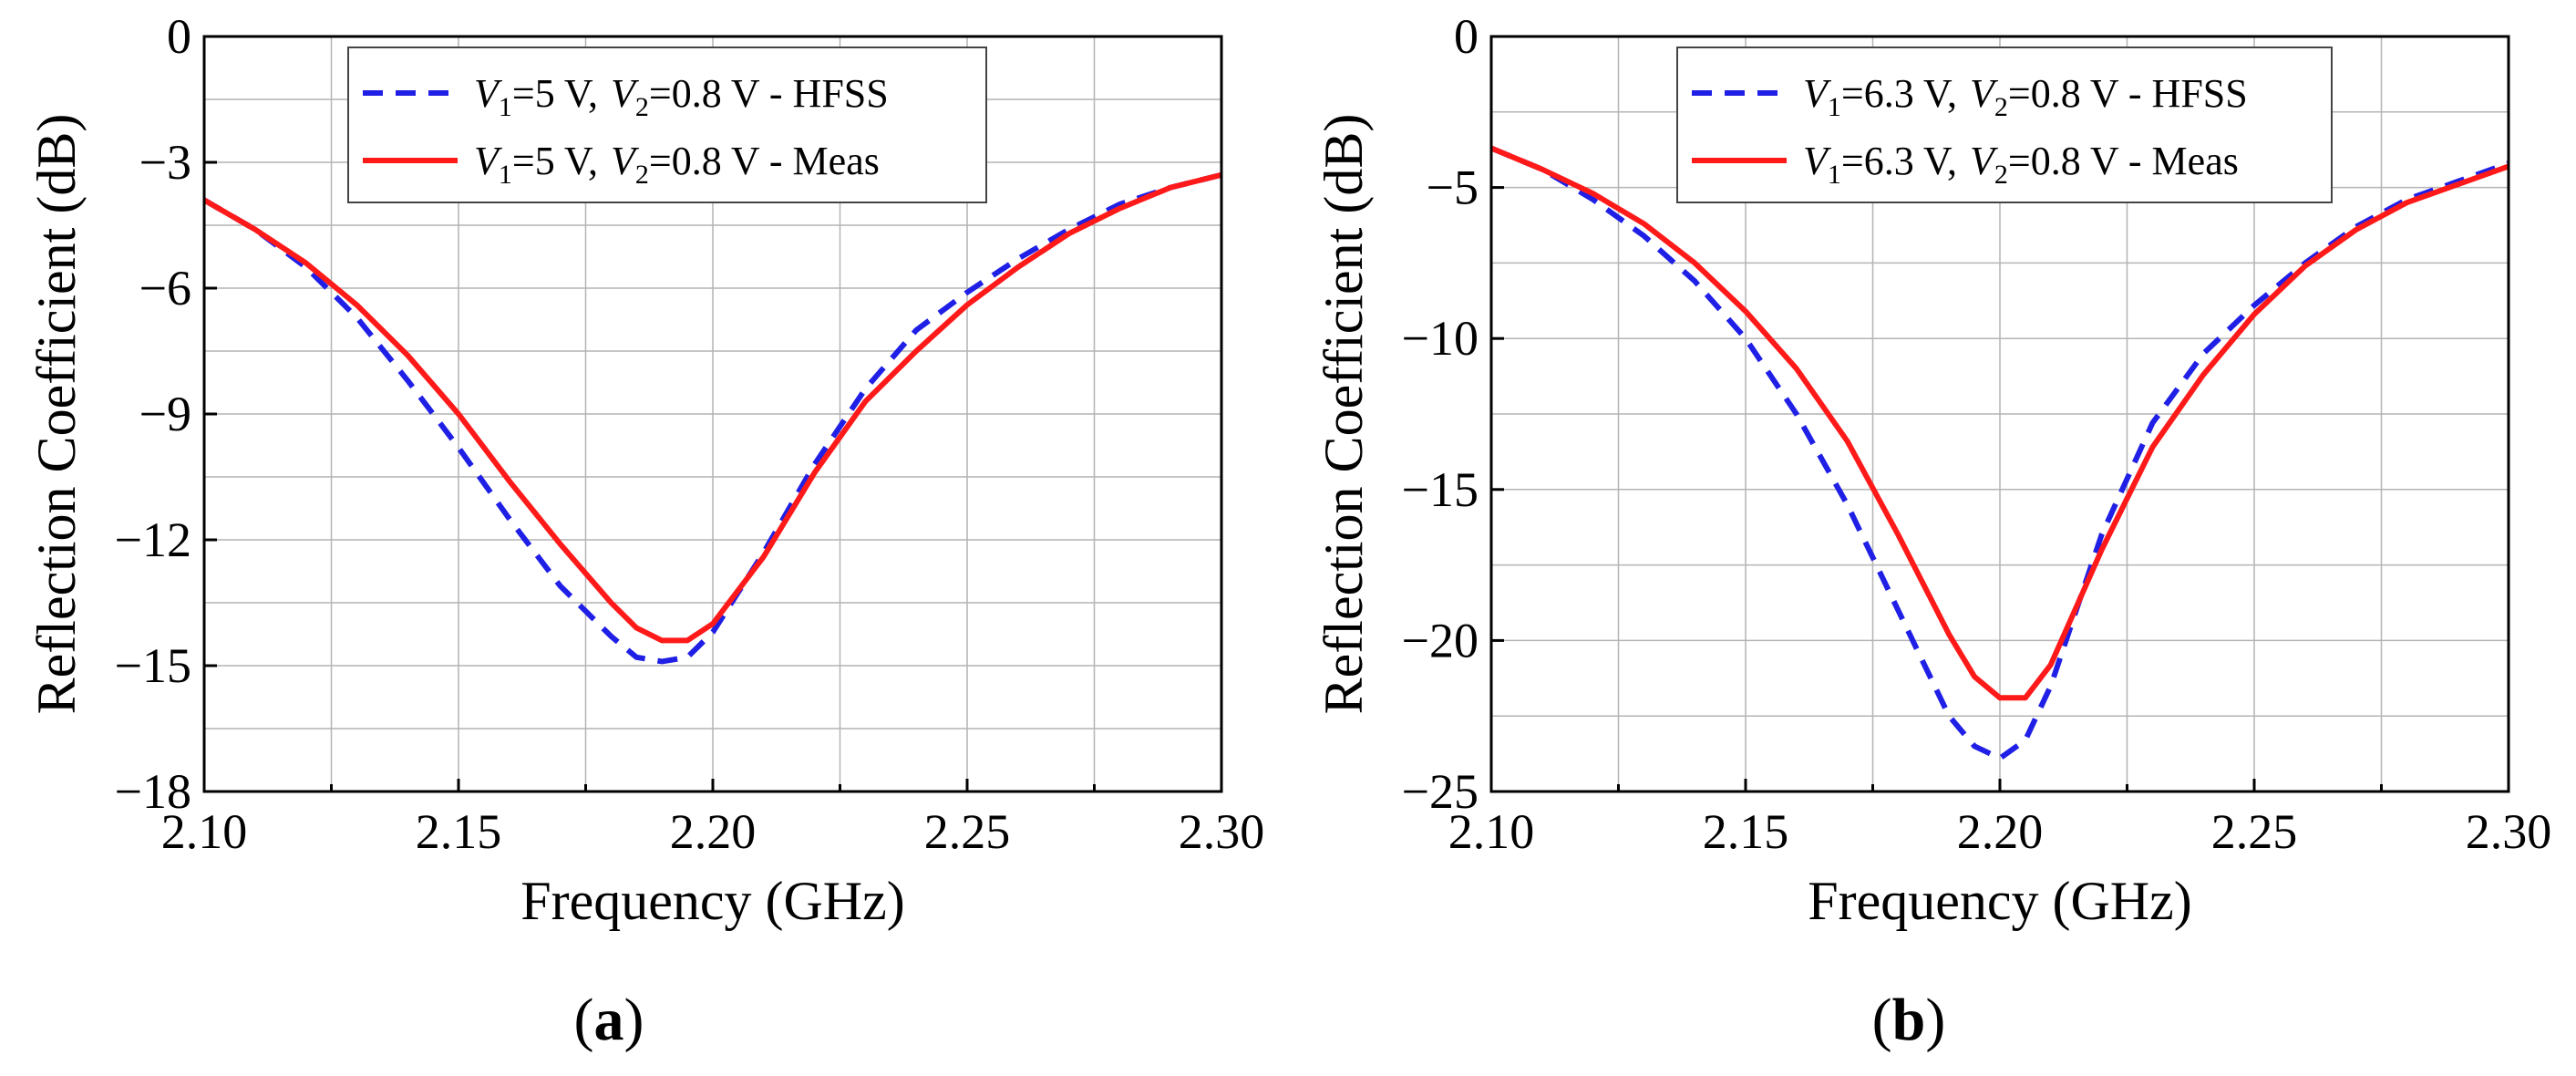 This screenshot has width=2576, height=1076. I want to click on y-tick-label: −12, so click(153, 539).